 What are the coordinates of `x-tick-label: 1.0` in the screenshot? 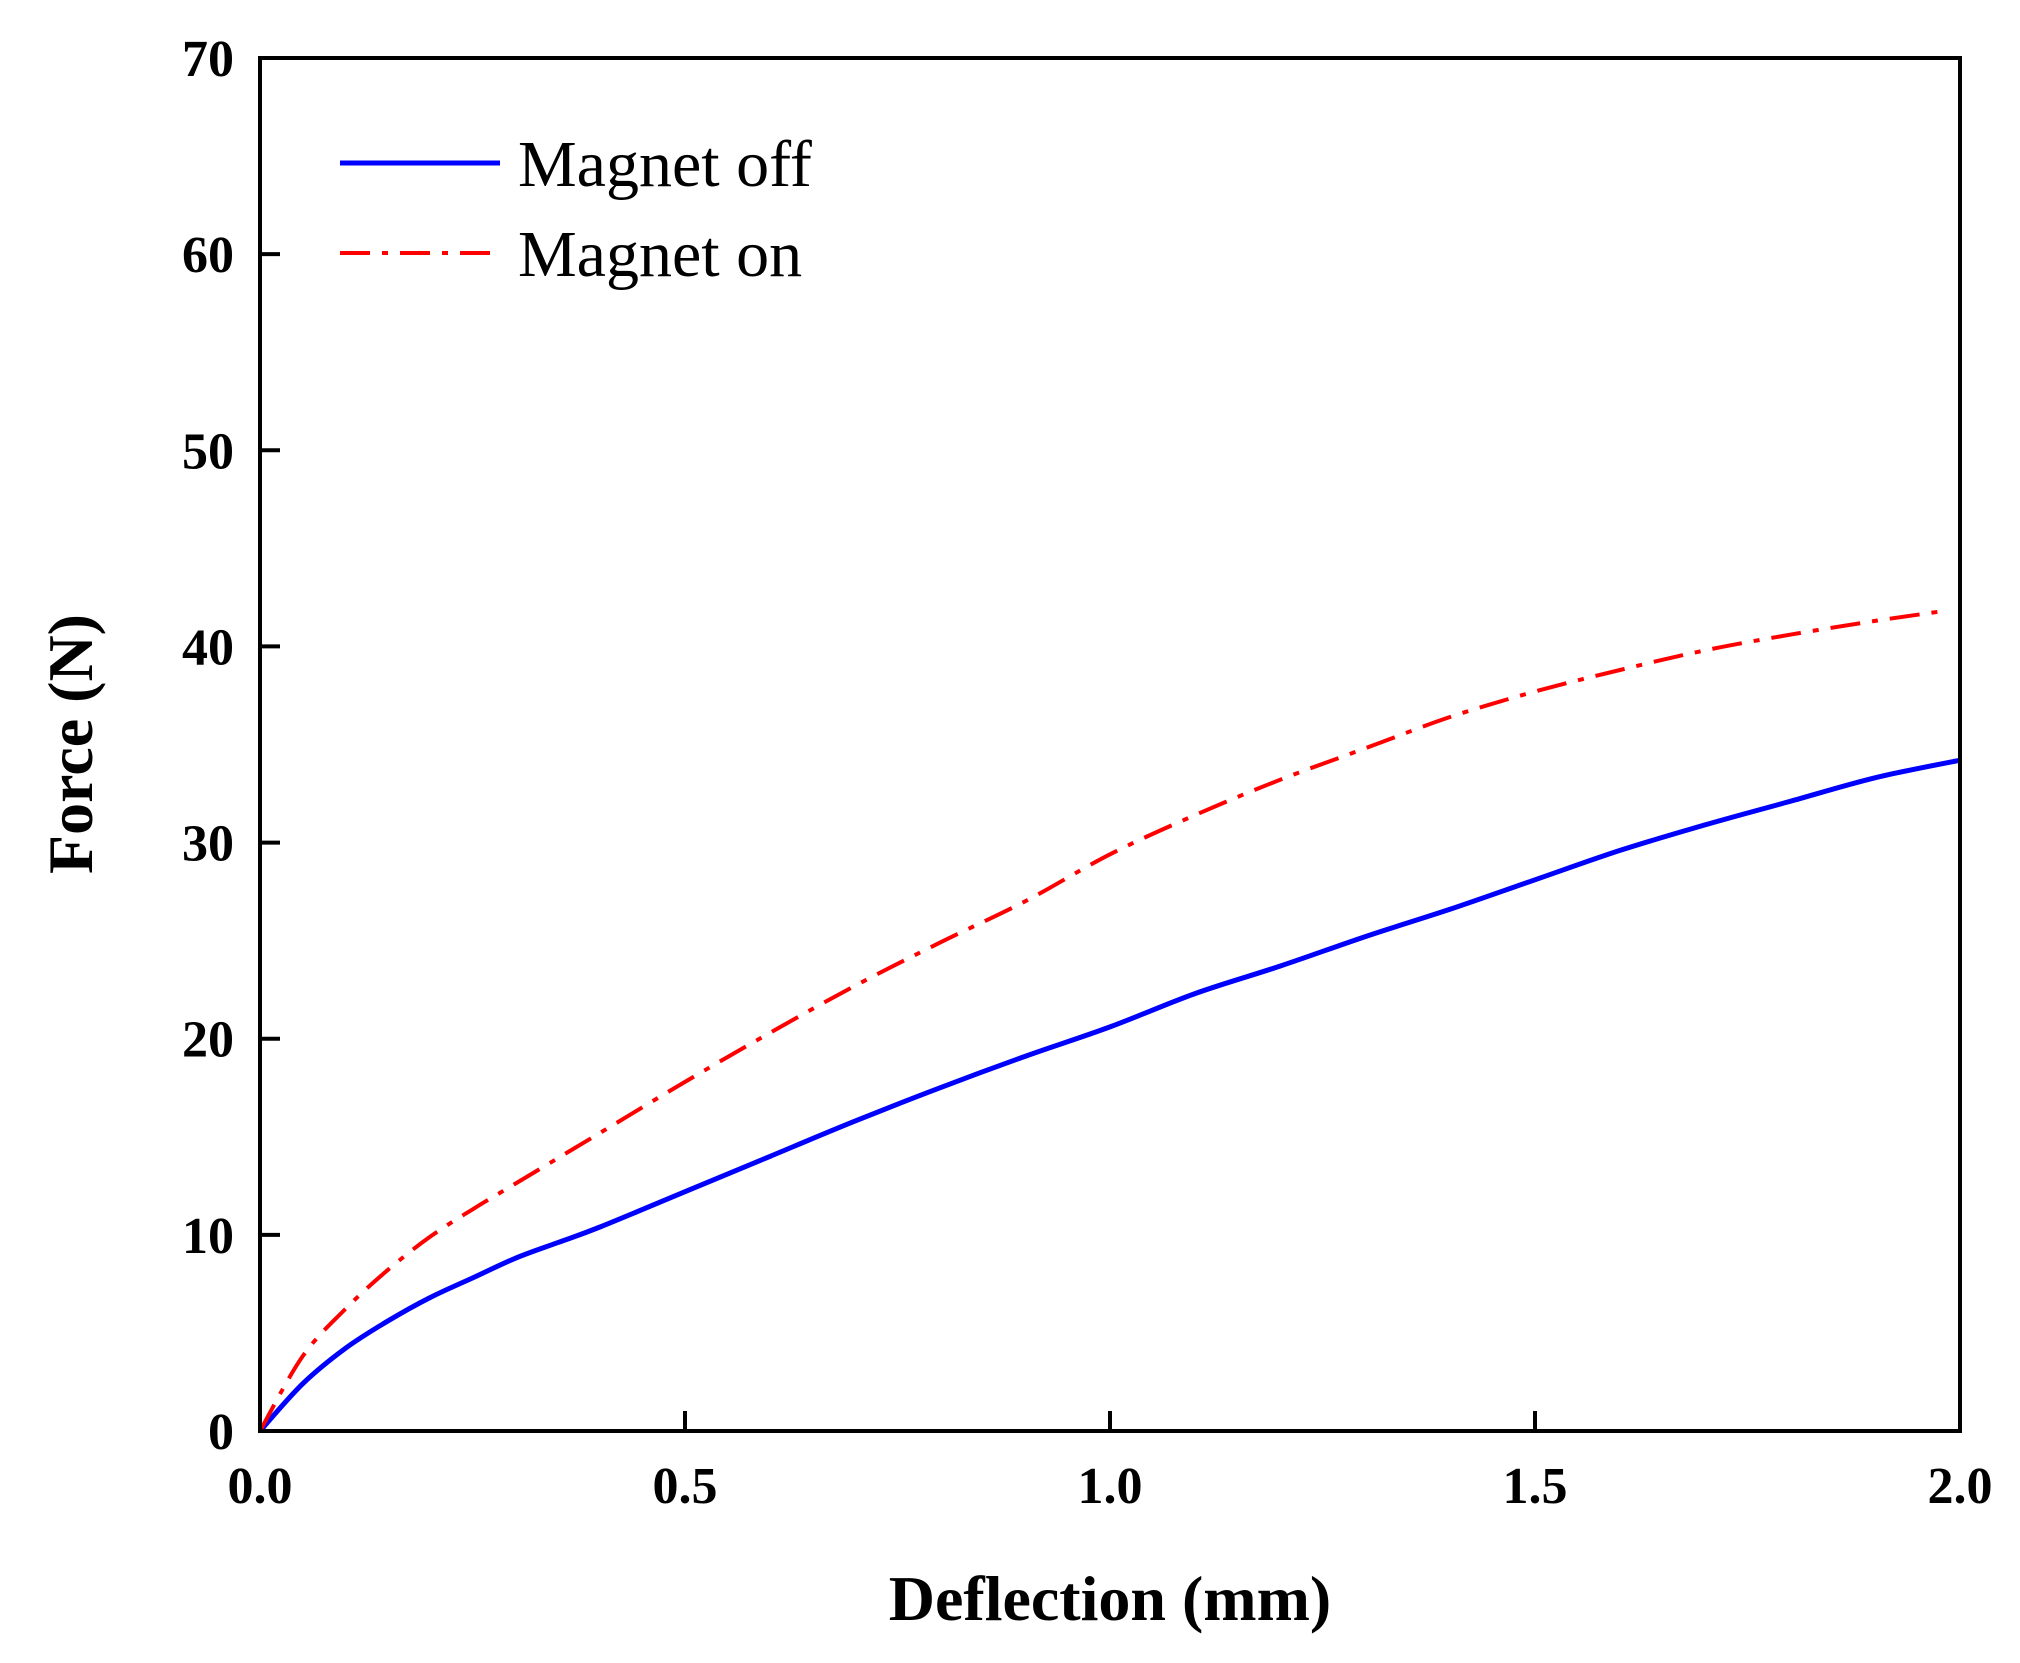 It's located at (1110, 1486).